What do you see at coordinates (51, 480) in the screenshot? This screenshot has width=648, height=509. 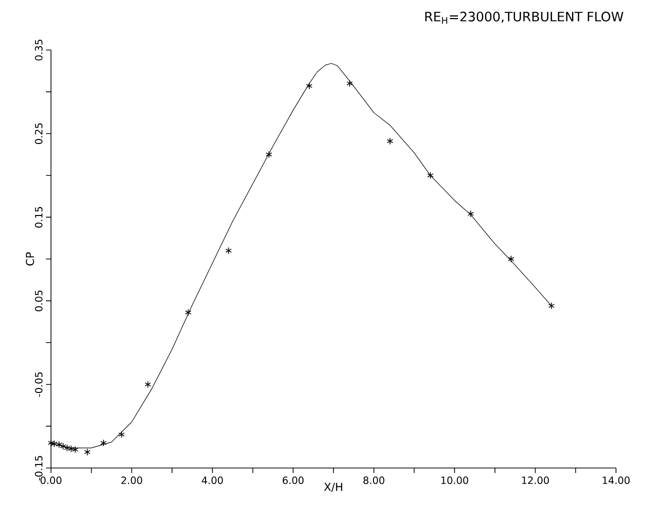 I see `x-tick-label: 0.00` at bounding box center [51, 480].